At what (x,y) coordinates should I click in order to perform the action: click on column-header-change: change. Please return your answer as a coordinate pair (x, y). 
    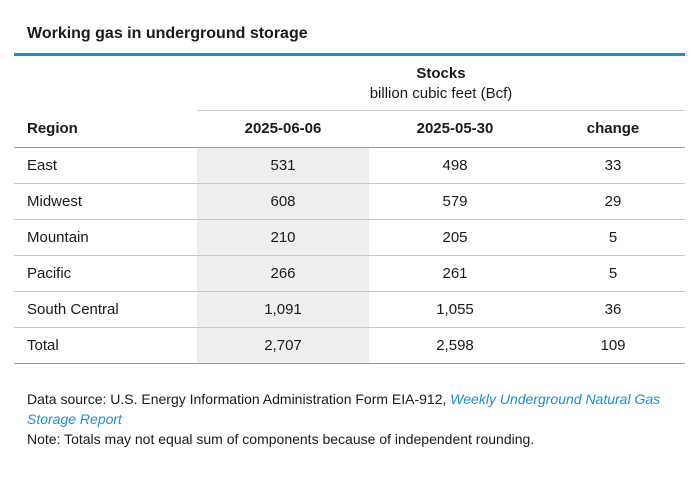
    Looking at the image, I should click on (613, 129).